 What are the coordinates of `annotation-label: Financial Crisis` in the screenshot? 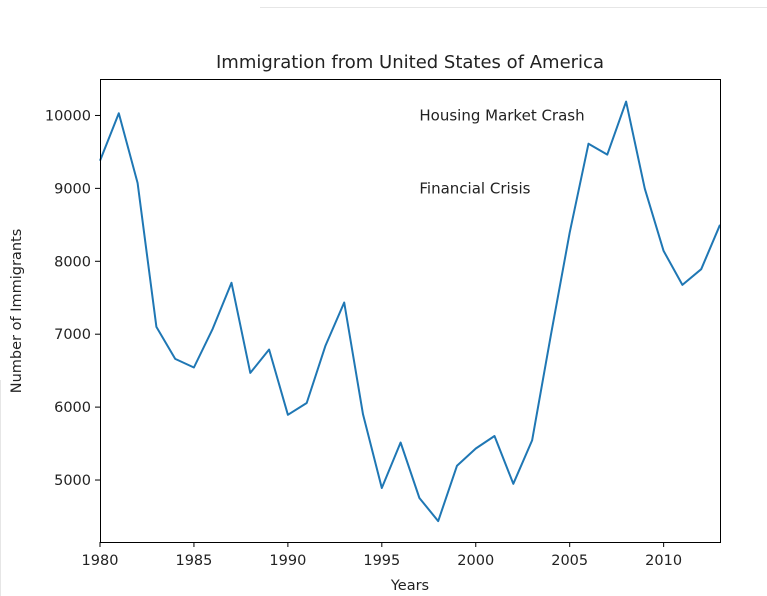 It's located at (474, 188).